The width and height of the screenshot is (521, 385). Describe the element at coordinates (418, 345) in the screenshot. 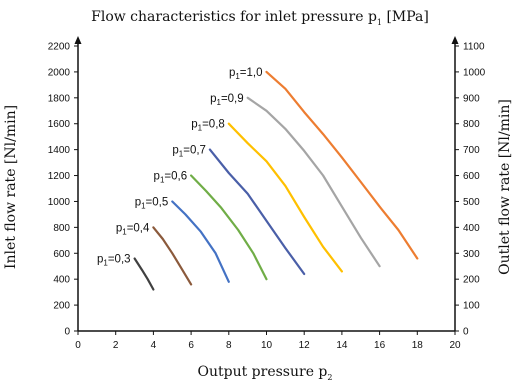

I see `x-tick-label: 18` at that location.